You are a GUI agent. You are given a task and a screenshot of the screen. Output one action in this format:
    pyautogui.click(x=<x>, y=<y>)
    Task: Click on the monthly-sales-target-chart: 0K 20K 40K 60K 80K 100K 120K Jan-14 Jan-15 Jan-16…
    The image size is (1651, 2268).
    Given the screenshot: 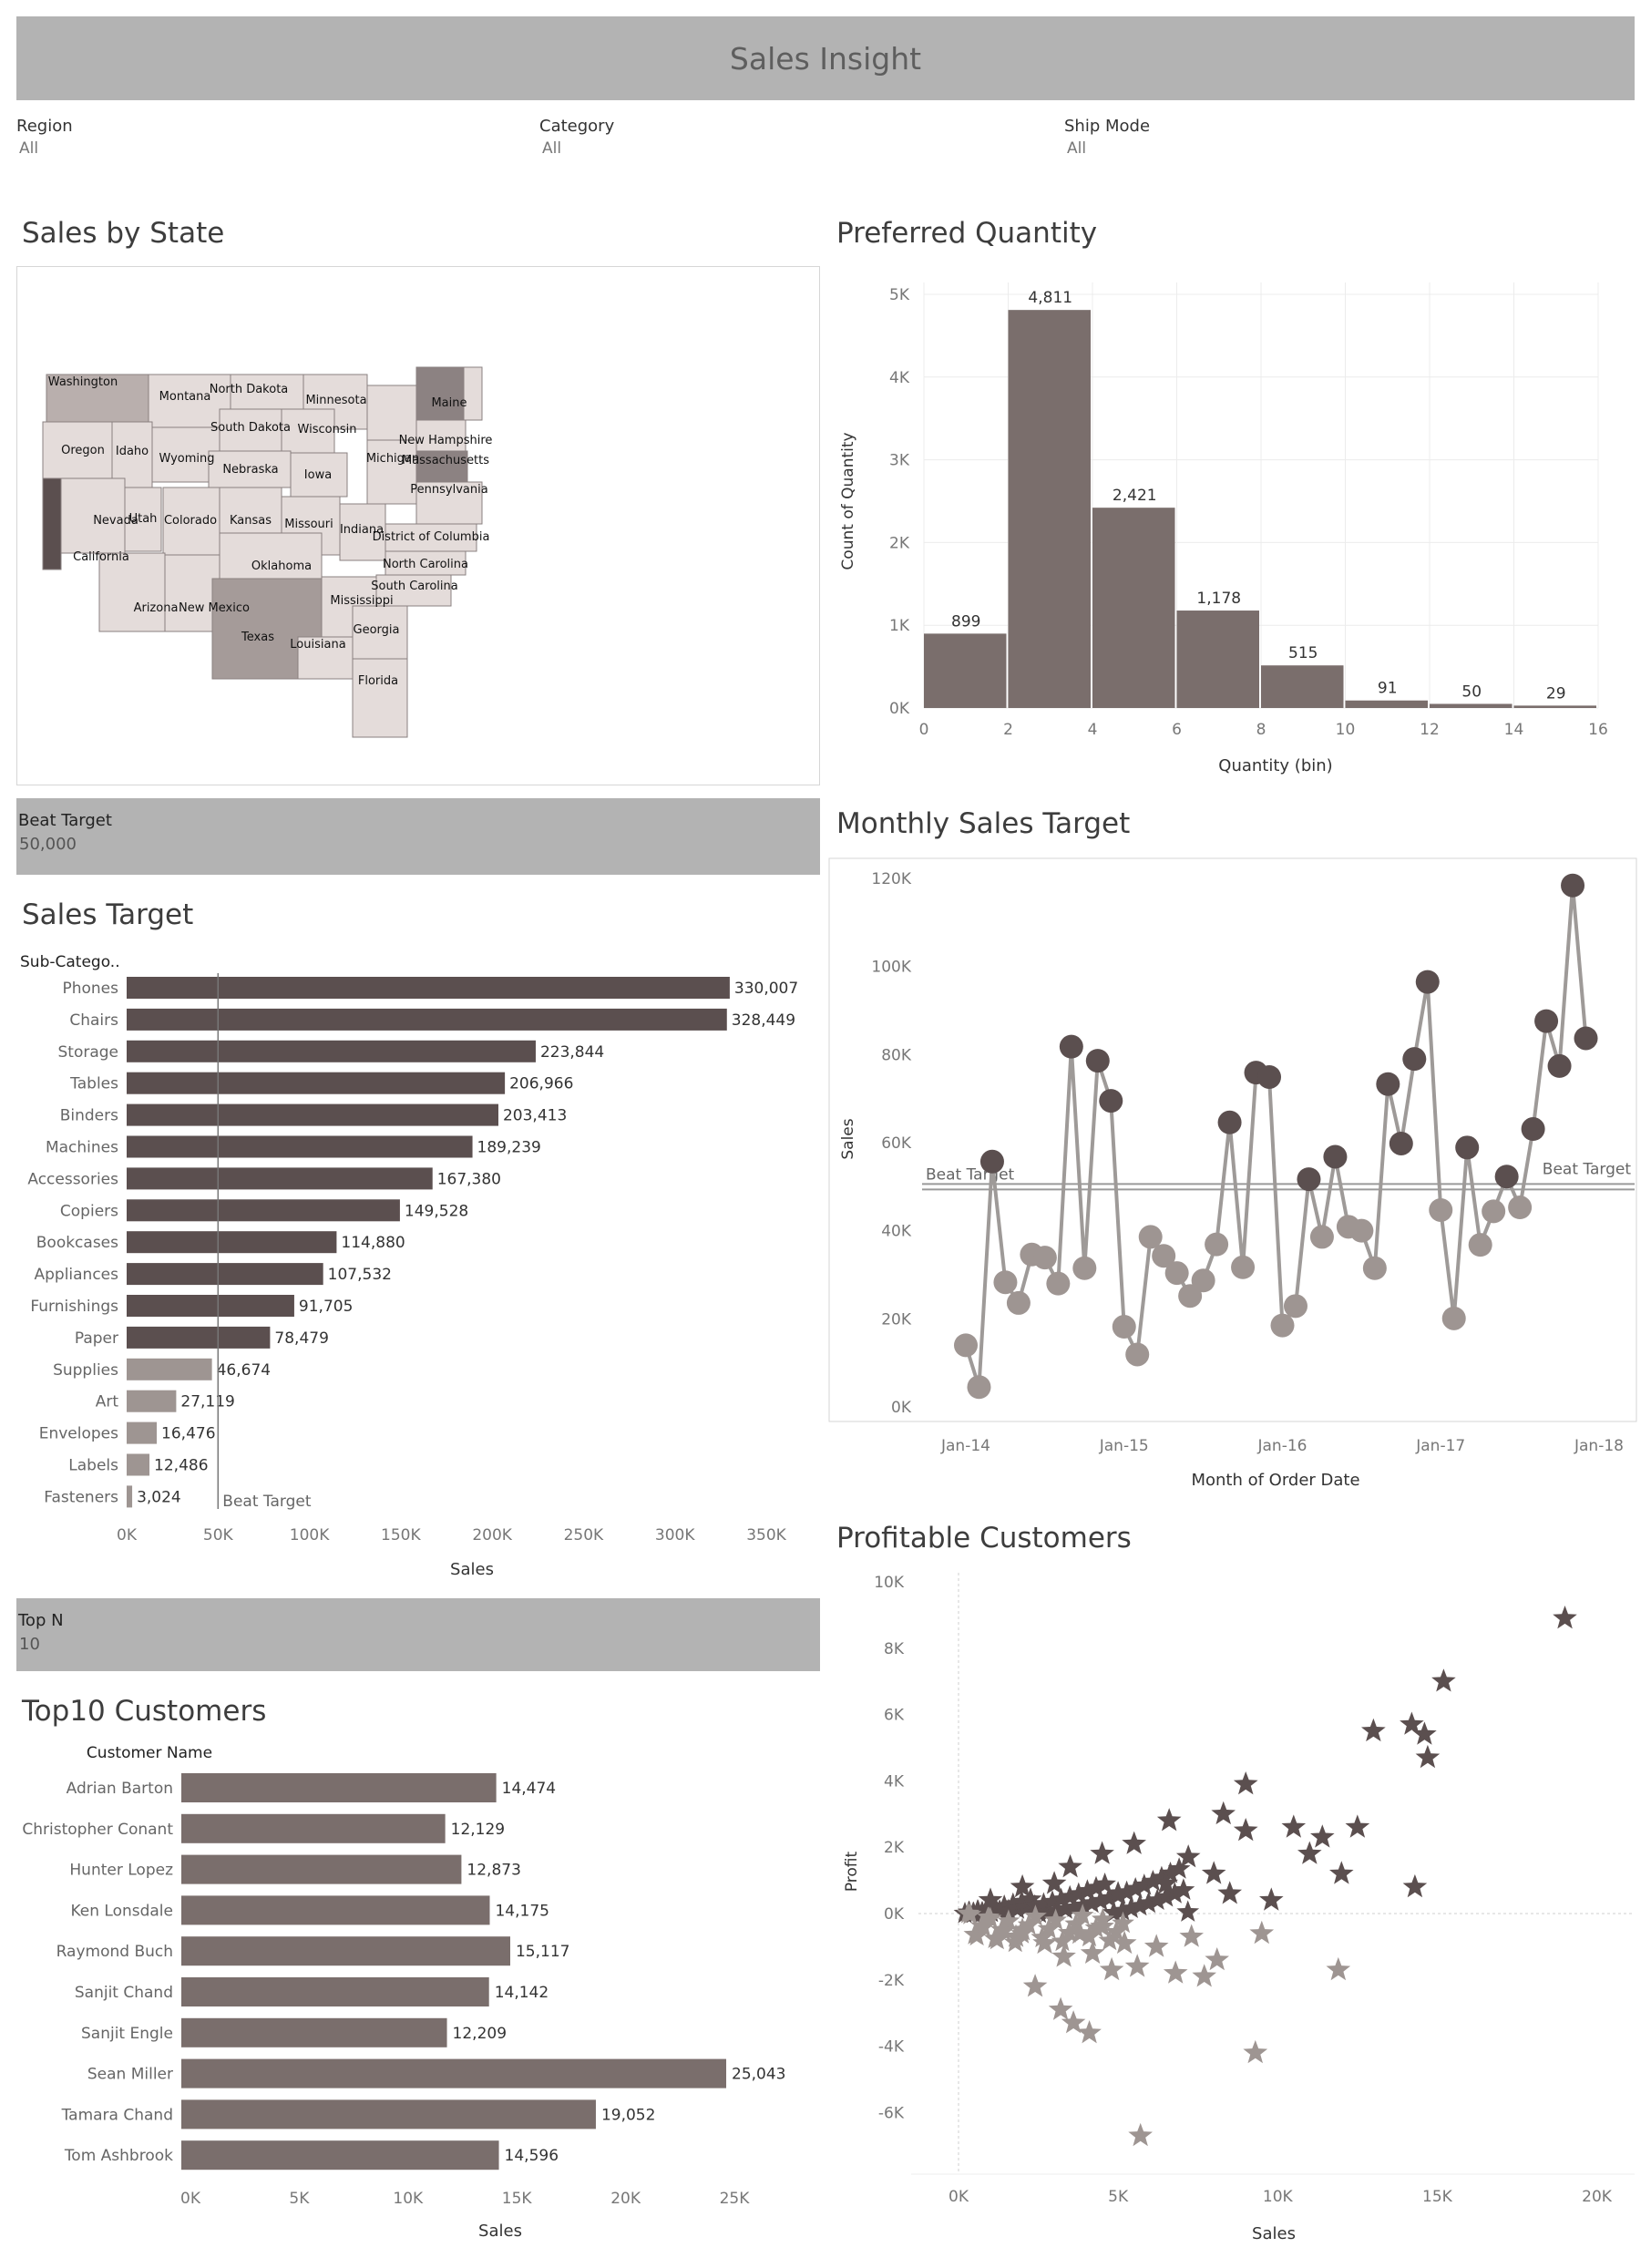 What is the action you would take?
    pyautogui.click(x=1232, y=1175)
    